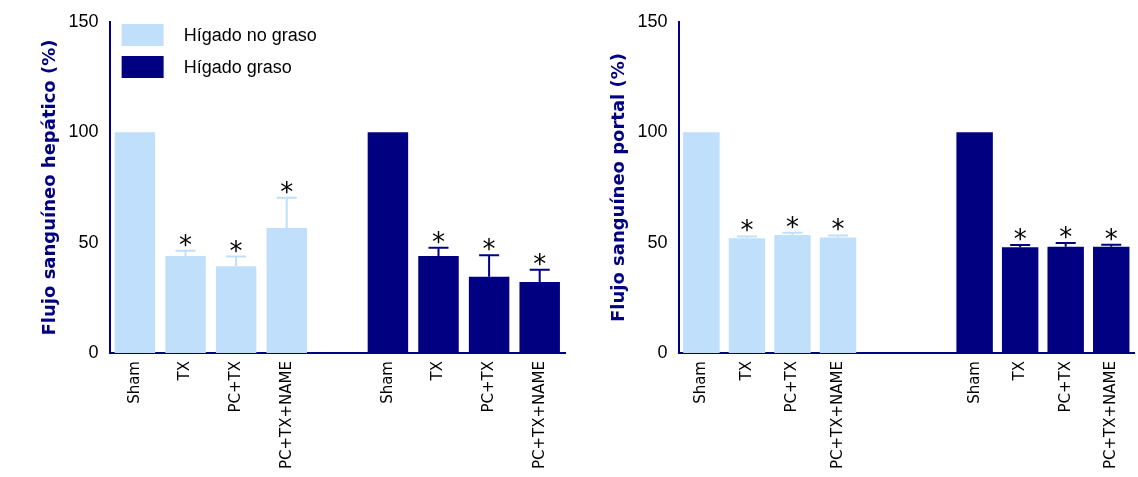  Describe the element at coordinates (237, 66) in the screenshot. I see `legend-label: Hígado graso` at that location.